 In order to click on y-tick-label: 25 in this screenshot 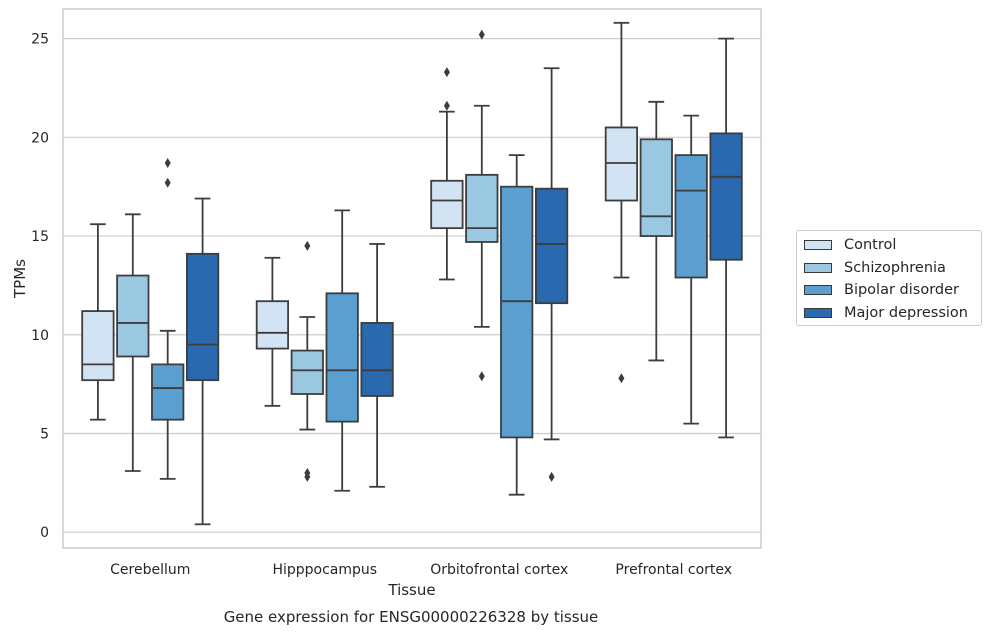, I will do `click(40, 40)`.